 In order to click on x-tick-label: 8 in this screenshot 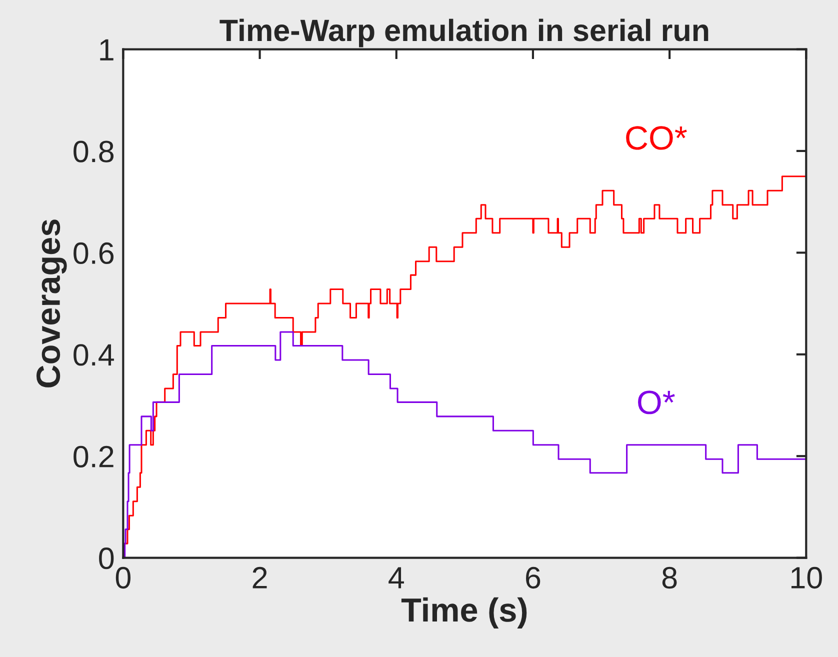, I will do `click(669, 577)`.